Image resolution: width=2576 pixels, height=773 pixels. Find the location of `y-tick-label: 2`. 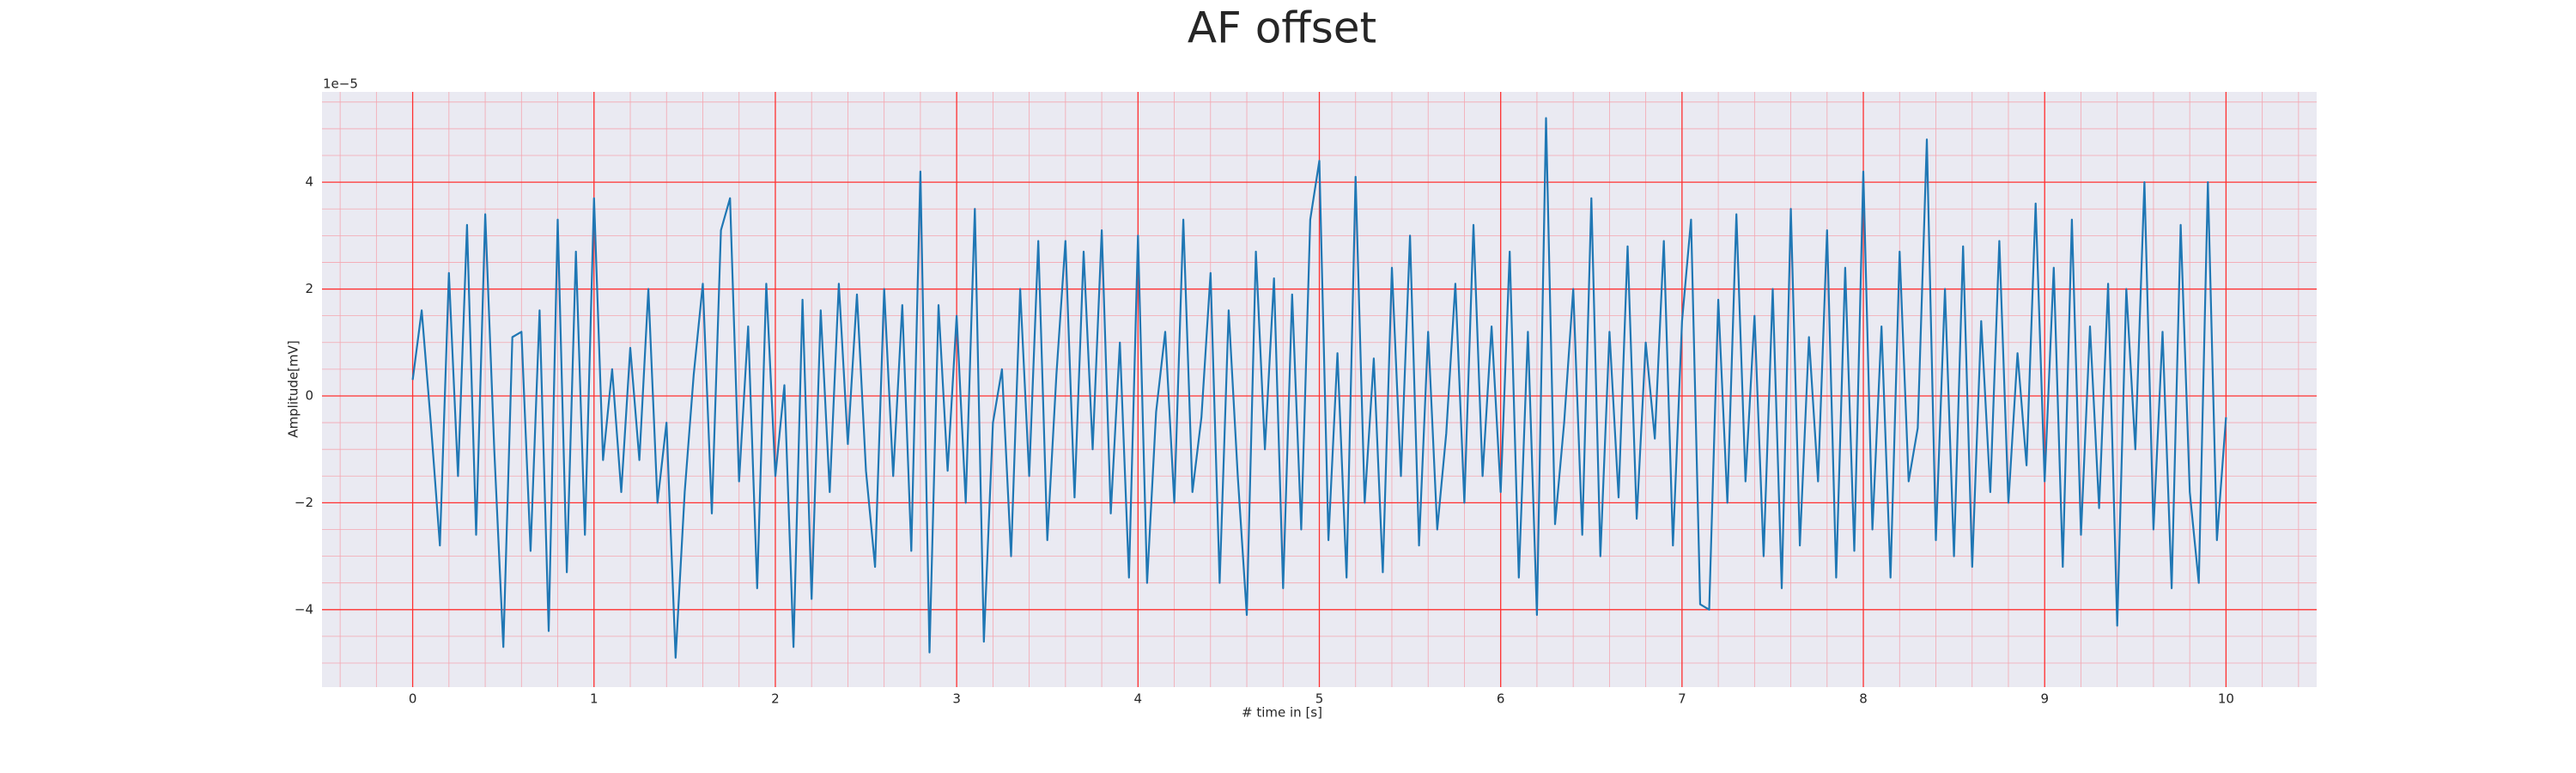

y-tick-label: 2 is located at coordinates (309, 288).